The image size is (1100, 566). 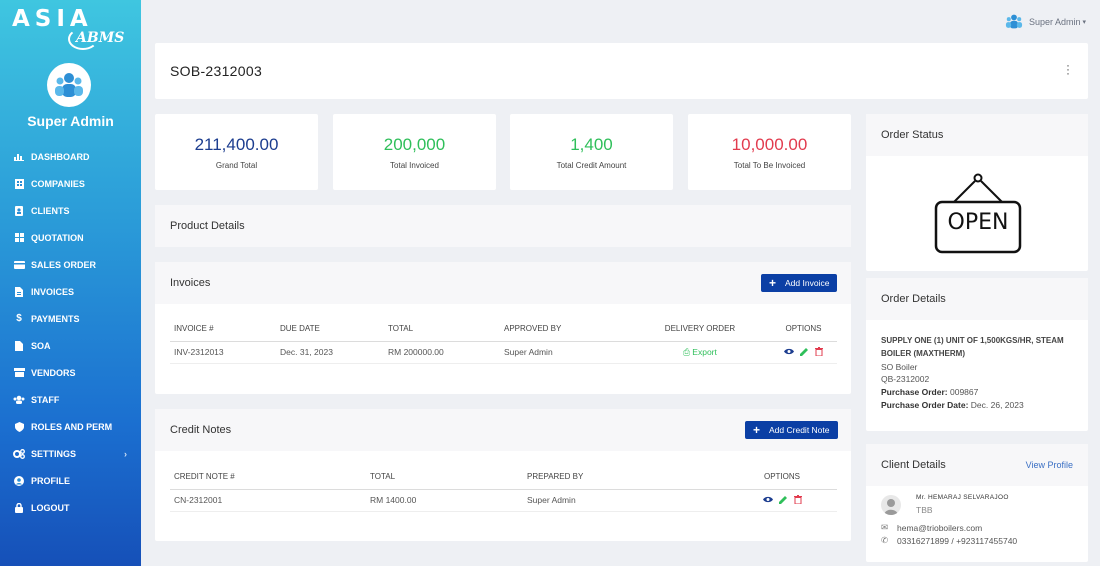 What do you see at coordinates (1045, 21) in the screenshot?
I see `topbar-user-menu: Super Admin ▾` at bounding box center [1045, 21].